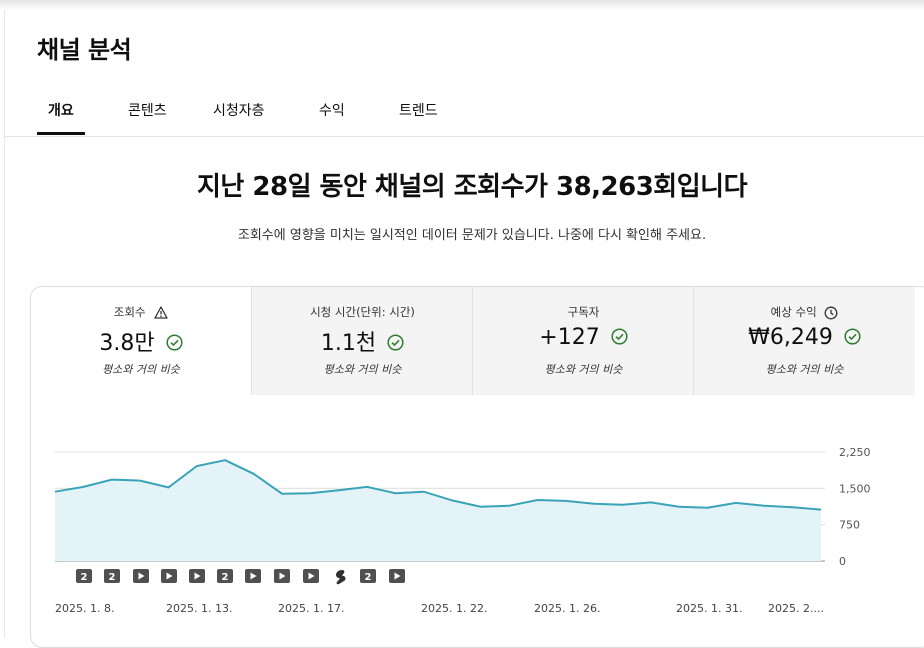 The width and height of the screenshot is (924, 648). What do you see at coordinates (161, 312) in the screenshot?
I see `warning-icon` at bounding box center [161, 312].